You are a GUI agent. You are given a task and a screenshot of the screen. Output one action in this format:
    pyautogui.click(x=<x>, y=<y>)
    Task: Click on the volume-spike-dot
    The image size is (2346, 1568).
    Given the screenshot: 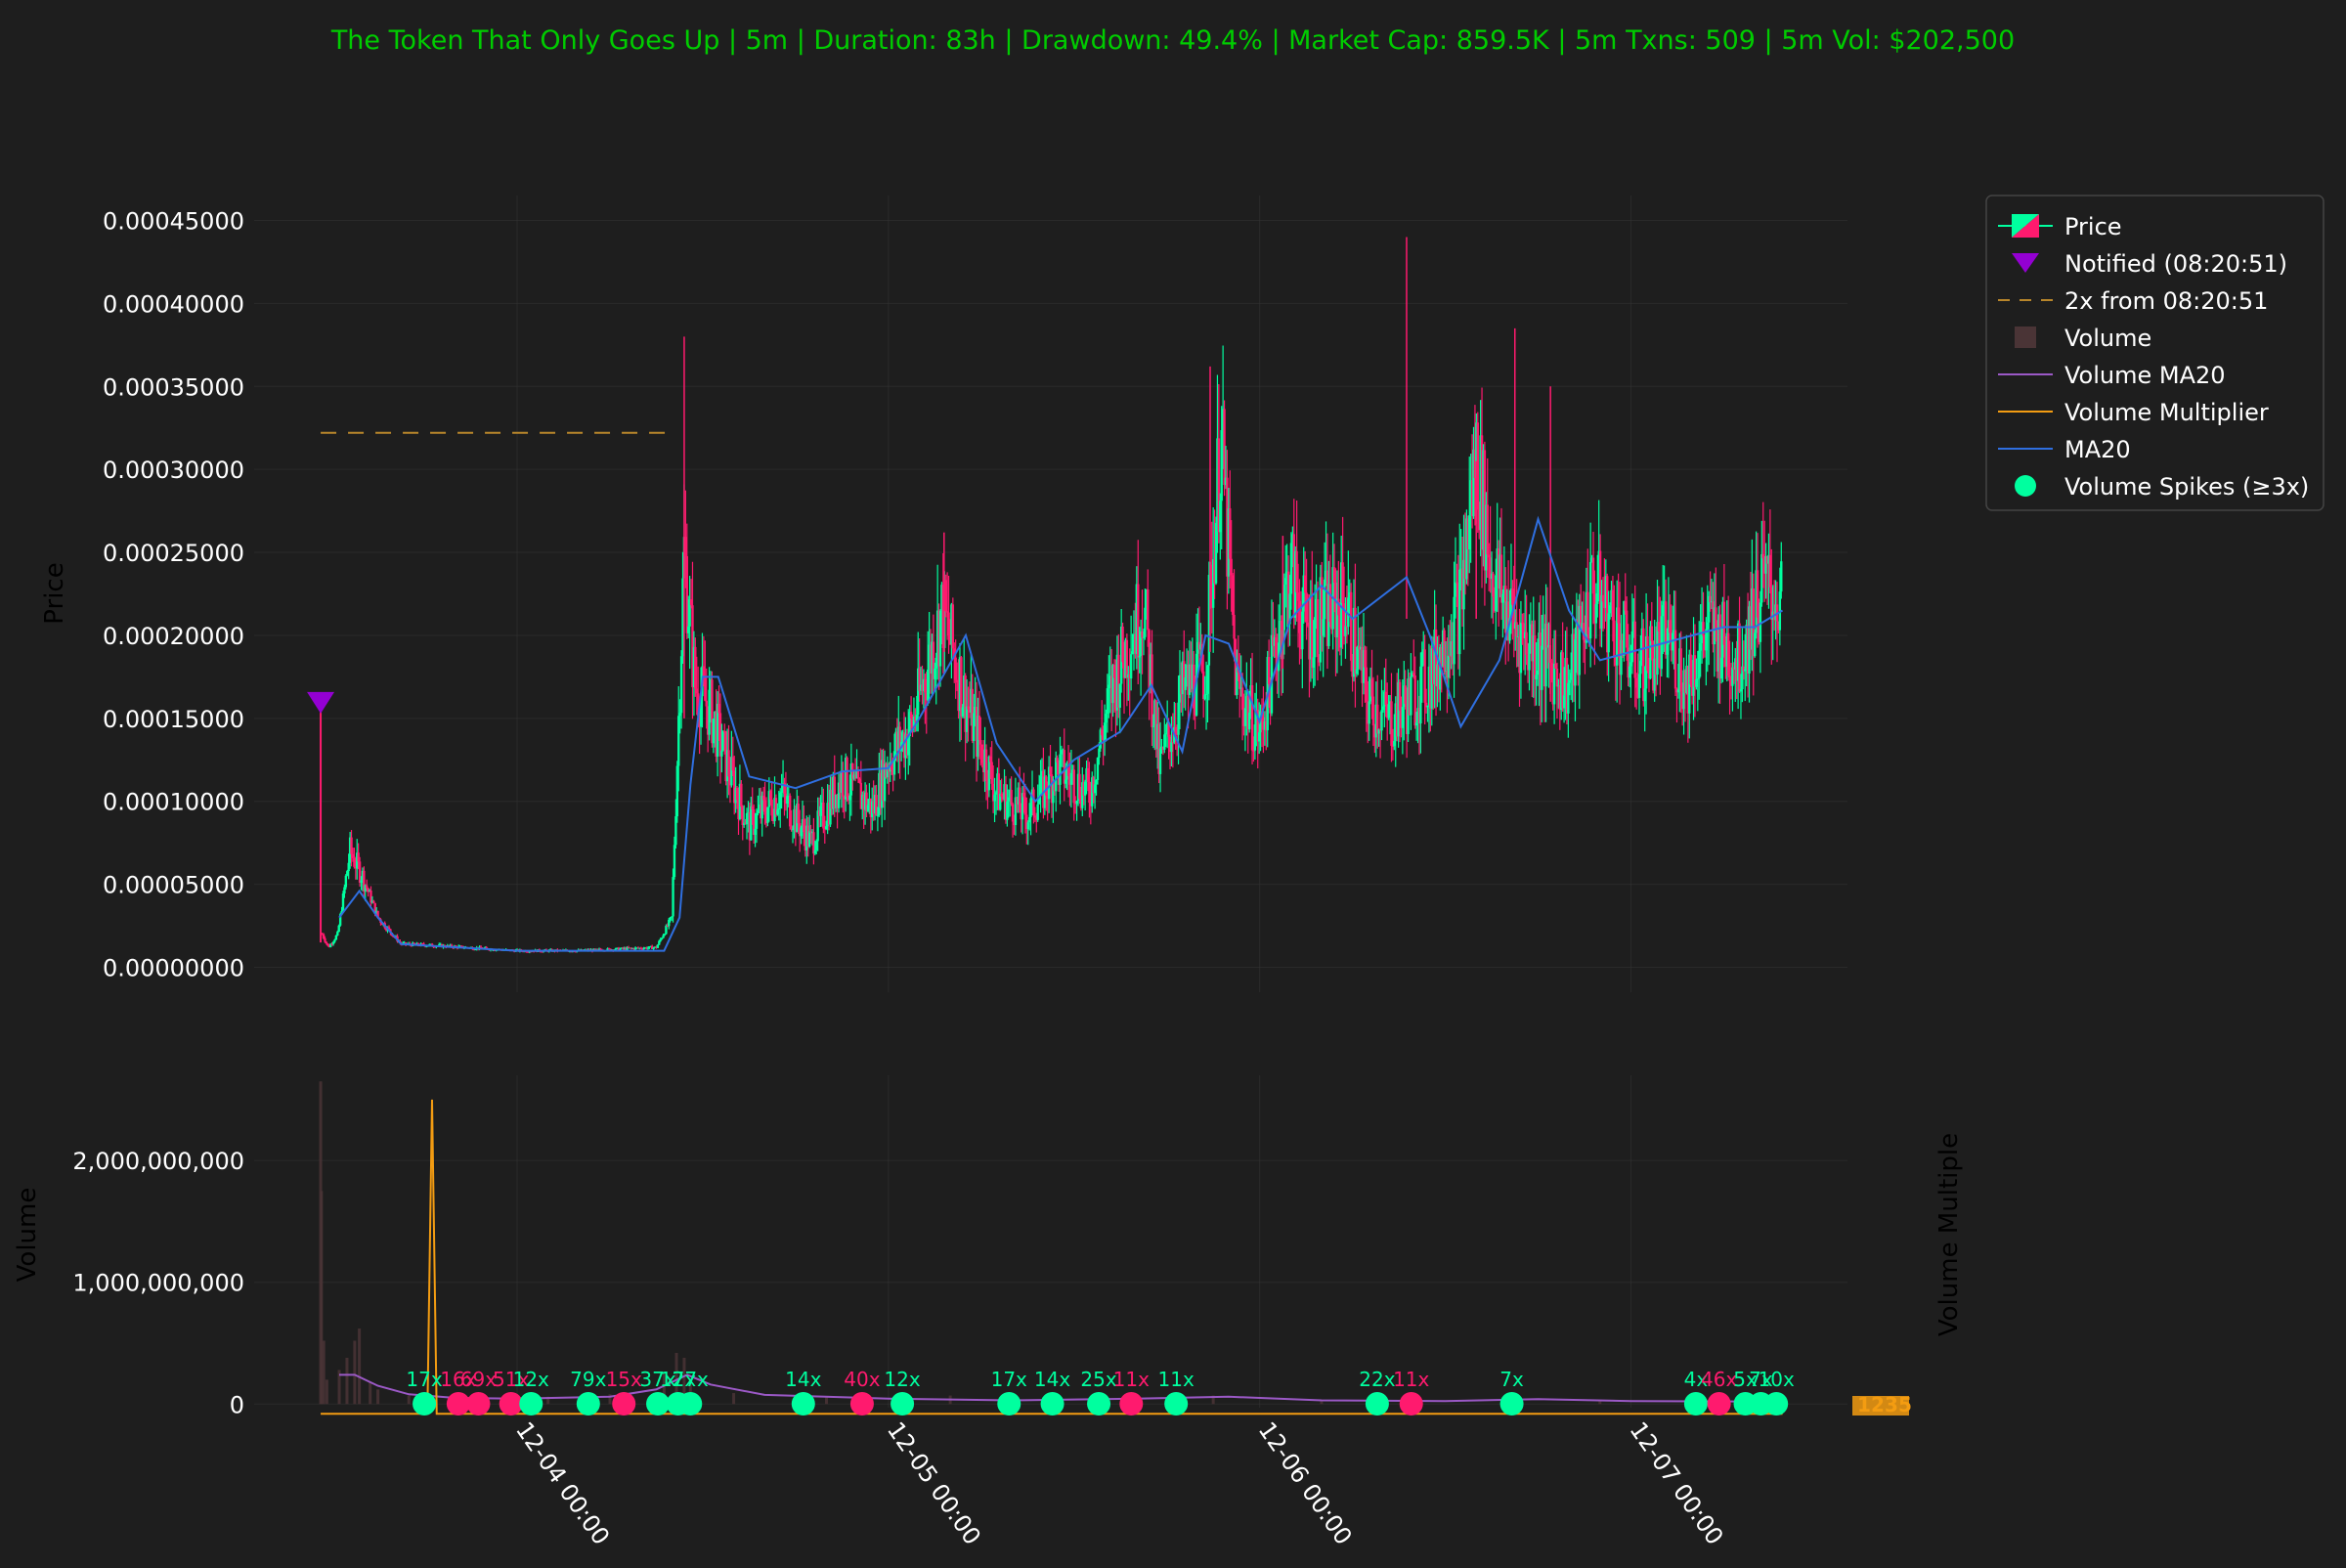 What is the action you would take?
    pyautogui.click(x=1512, y=1404)
    